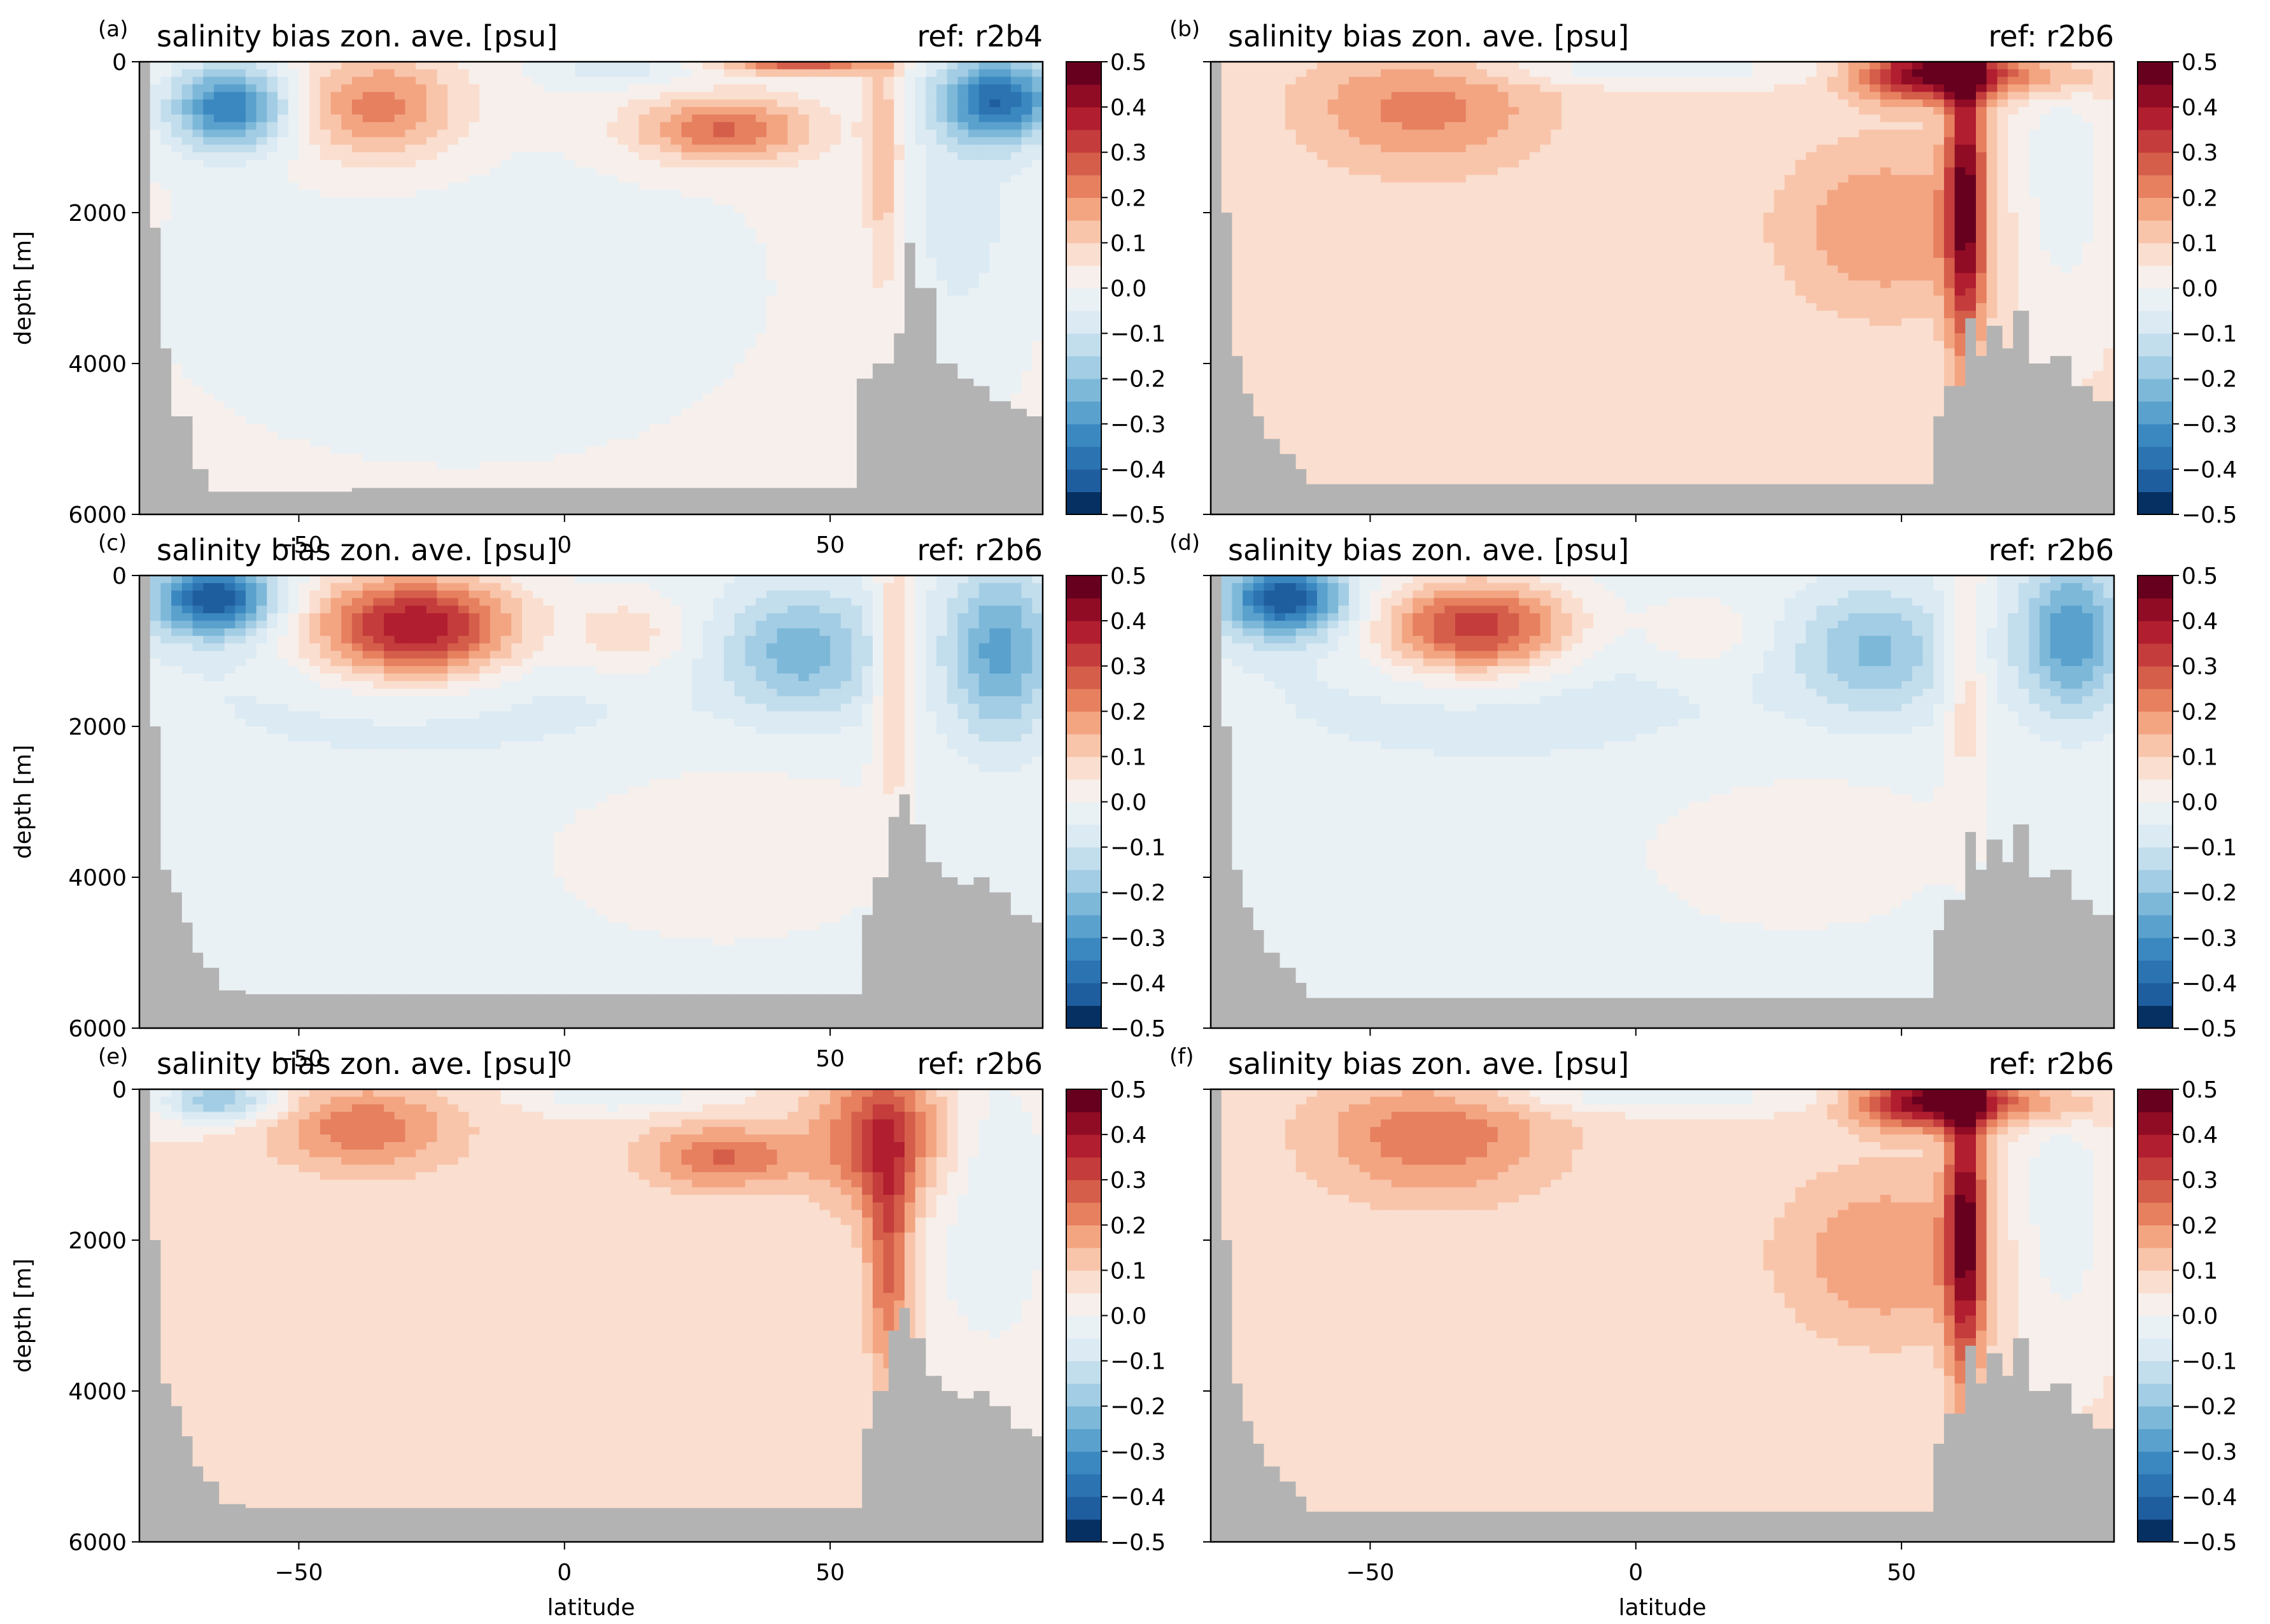 This screenshot has height=1624, width=2270. What do you see at coordinates (830, 1573) in the screenshot?
I see `x-tick-label: 50` at bounding box center [830, 1573].